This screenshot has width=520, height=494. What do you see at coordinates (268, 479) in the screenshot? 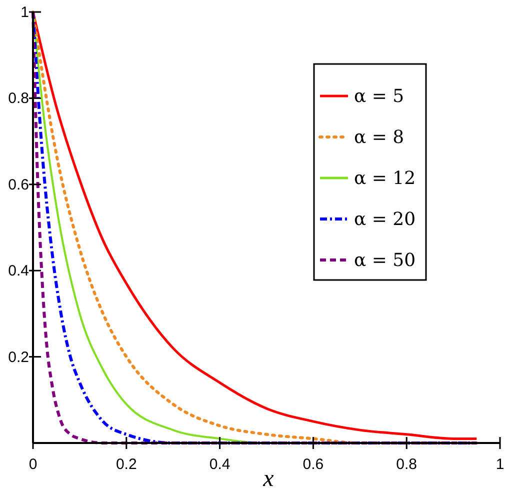
I see `x-axis-title: x` at bounding box center [268, 479].